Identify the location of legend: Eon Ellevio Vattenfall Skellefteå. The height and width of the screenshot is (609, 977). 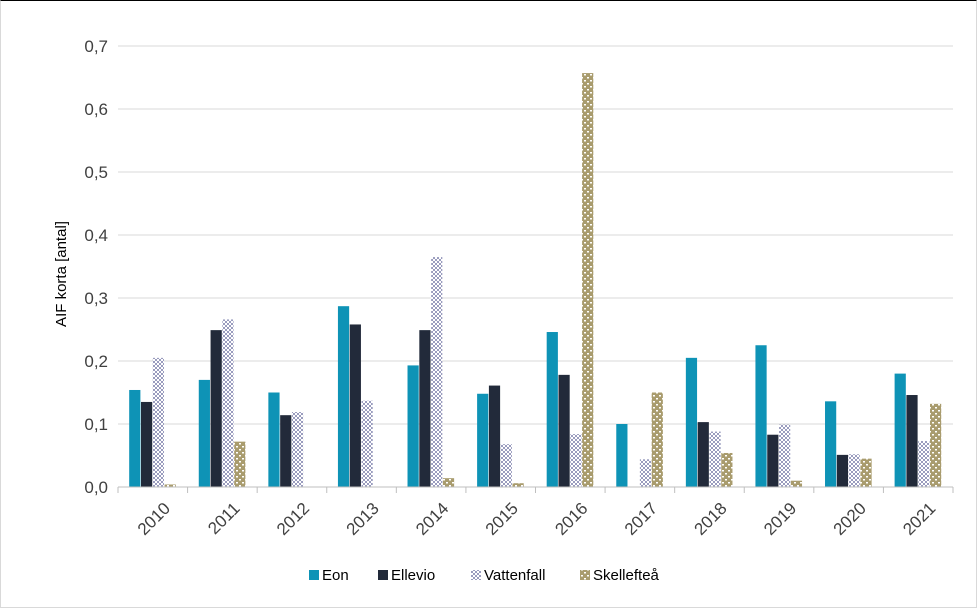
(484, 575).